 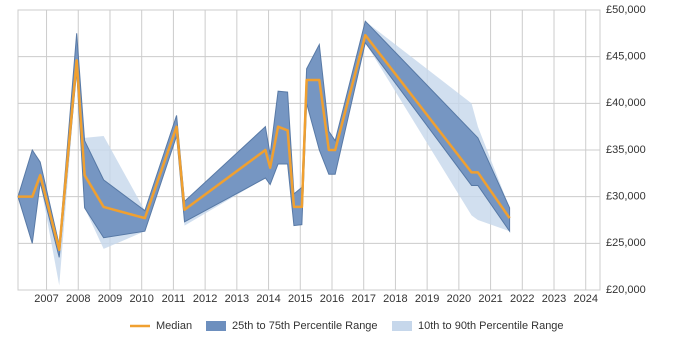 I want to click on legend-label: 10th to 90th Percentile Range, so click(x=491, y=326).